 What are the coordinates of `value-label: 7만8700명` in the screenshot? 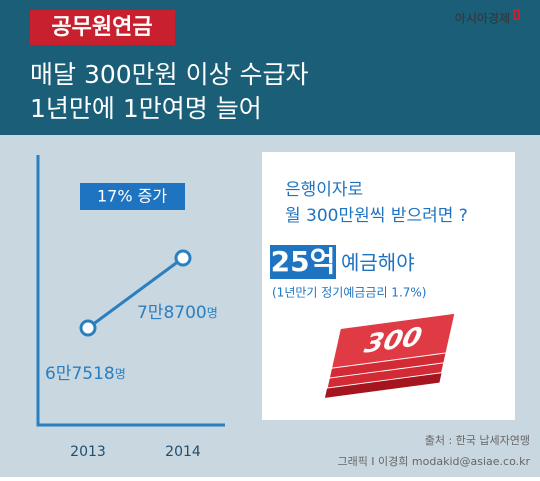 It's located at (177, 313).